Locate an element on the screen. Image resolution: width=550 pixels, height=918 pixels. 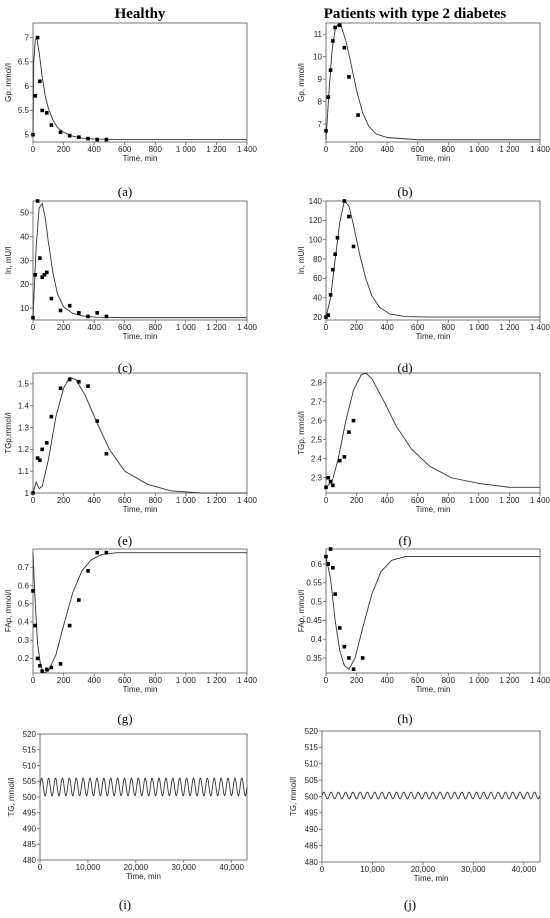
x-tick-label: 30,000 is located at coordinates (473, 869).